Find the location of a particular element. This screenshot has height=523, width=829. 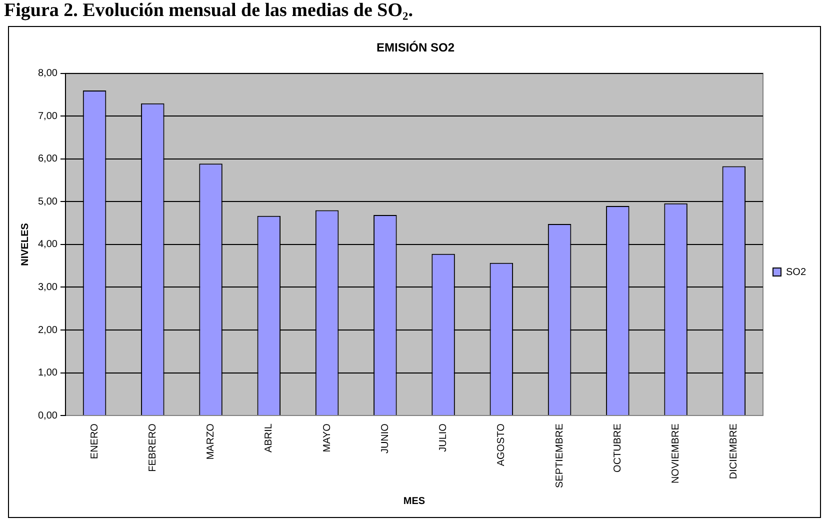

y-tick-label: 3,00 is located at coordinates (48, 287).